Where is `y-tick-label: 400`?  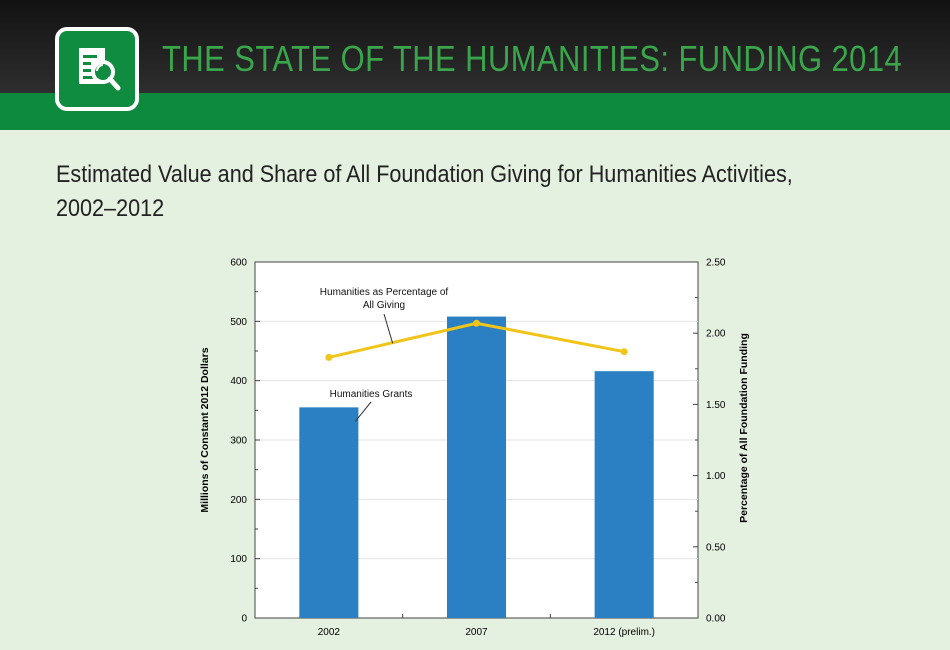 y-tick-label: 400 is located at coordinates (238, 381).